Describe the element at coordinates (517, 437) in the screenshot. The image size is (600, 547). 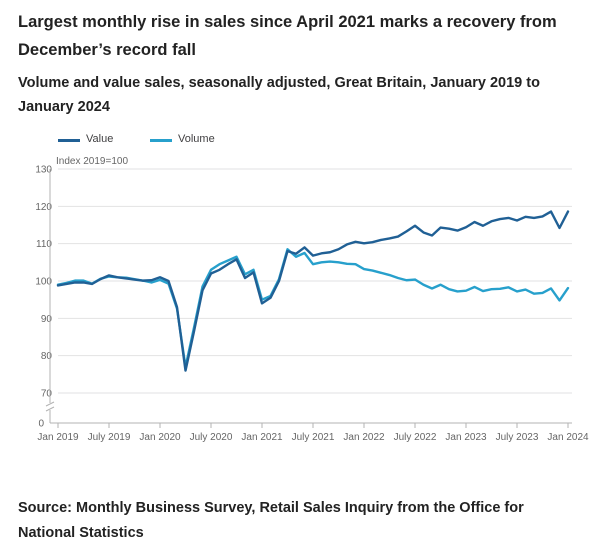
I see `x-tick-label: July 2023` at that location.